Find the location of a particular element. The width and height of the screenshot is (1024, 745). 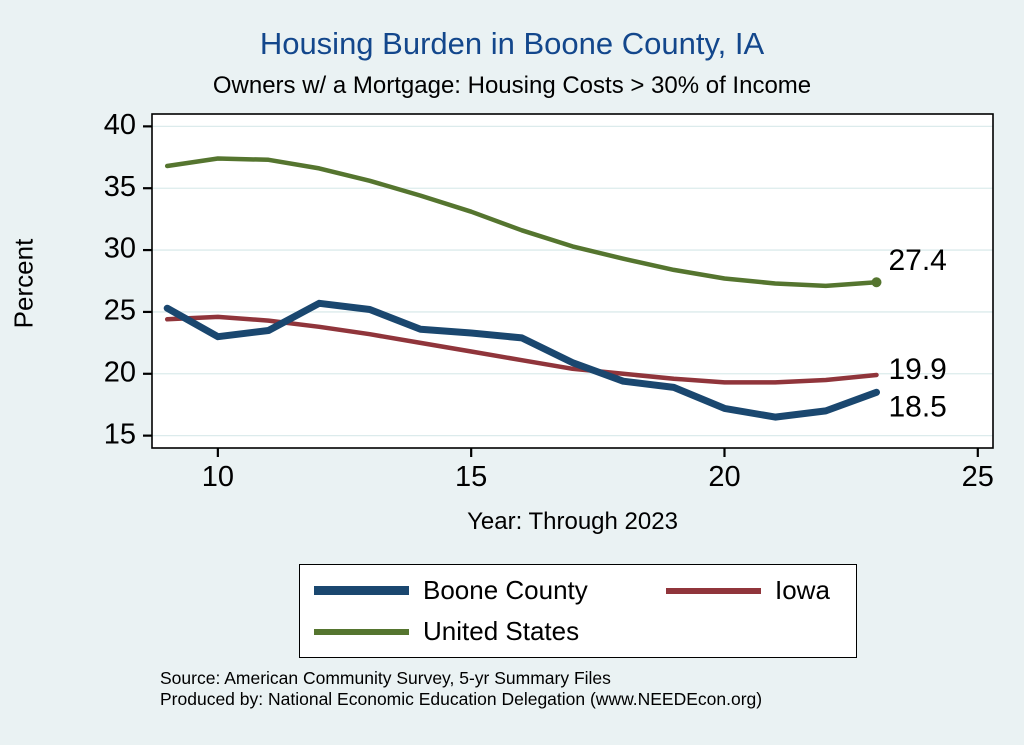

chart-title: Housing Burden in Boone County, IA is located at coordinates (512, 43).